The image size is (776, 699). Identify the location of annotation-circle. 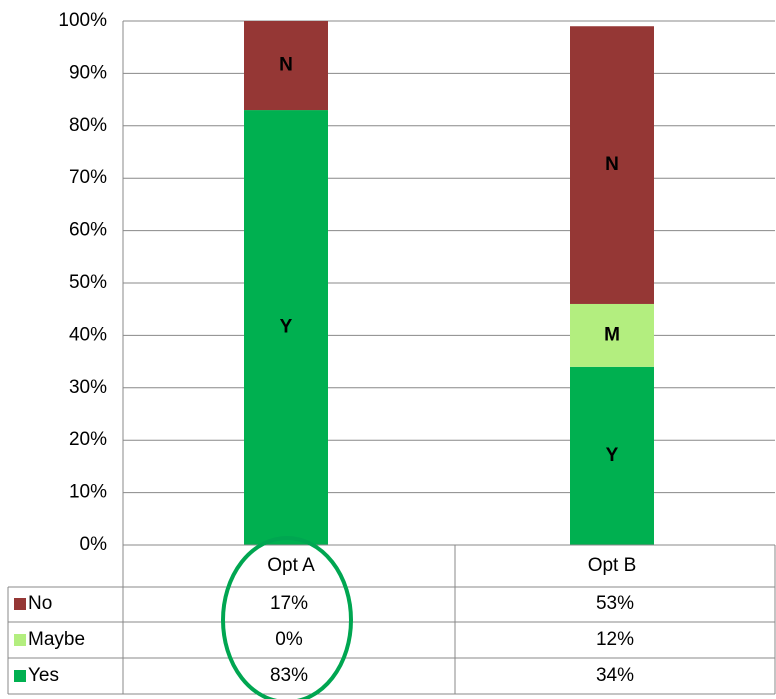
(287, 617).